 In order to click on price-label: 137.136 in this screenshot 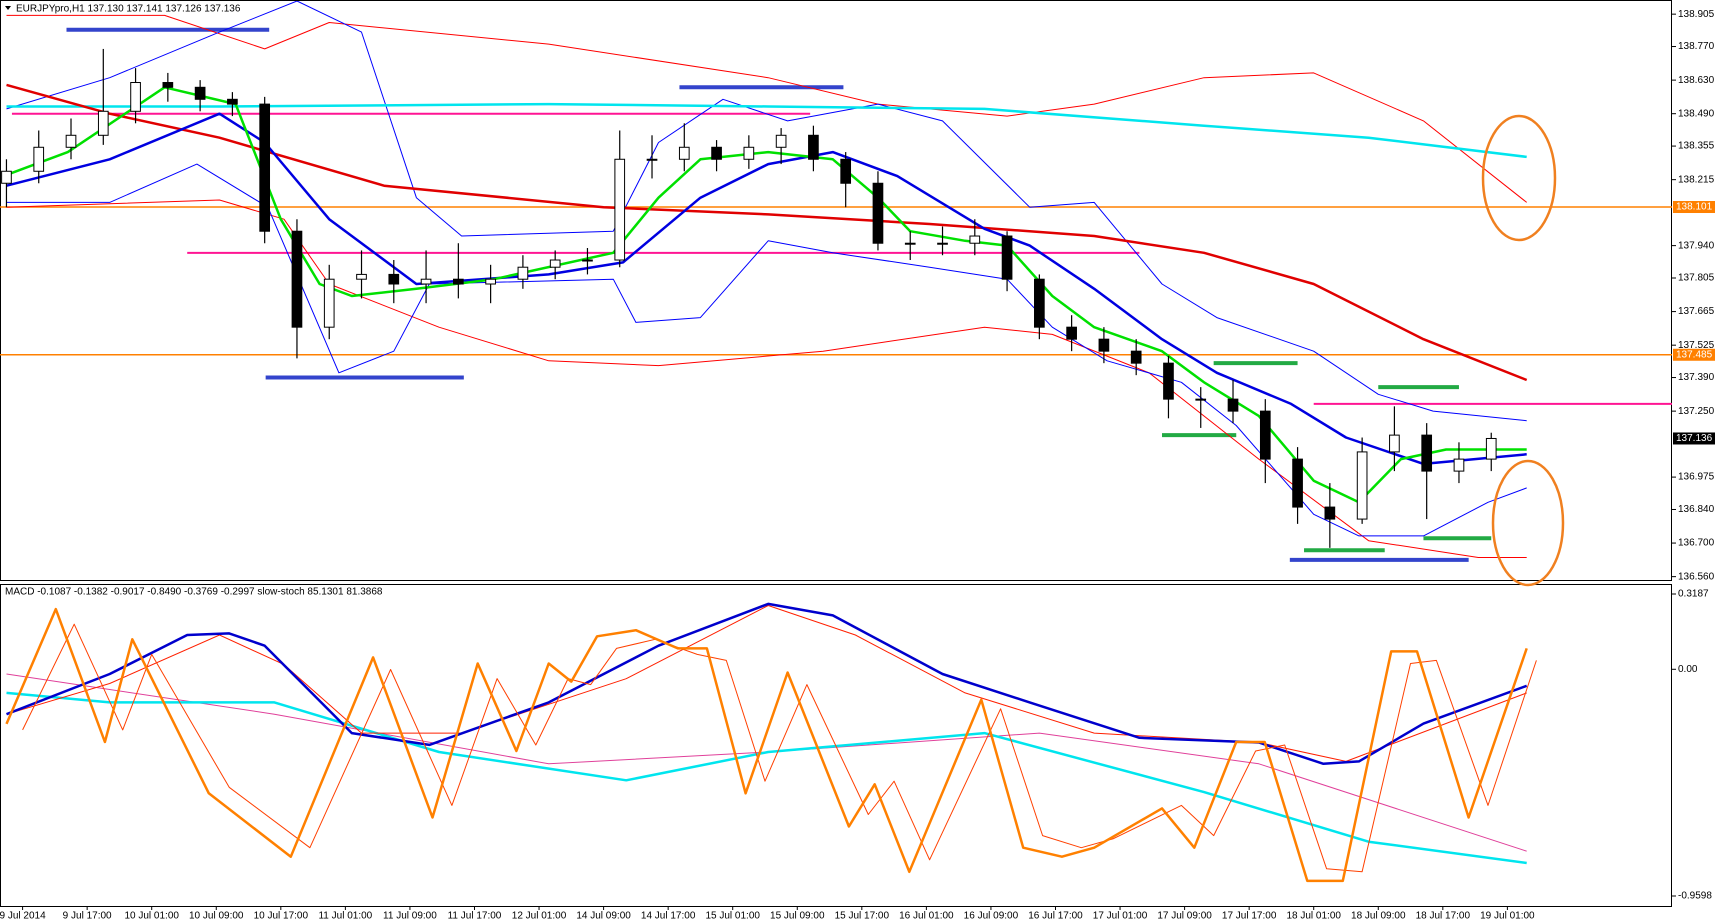, I will do `click(1694, 438)`.